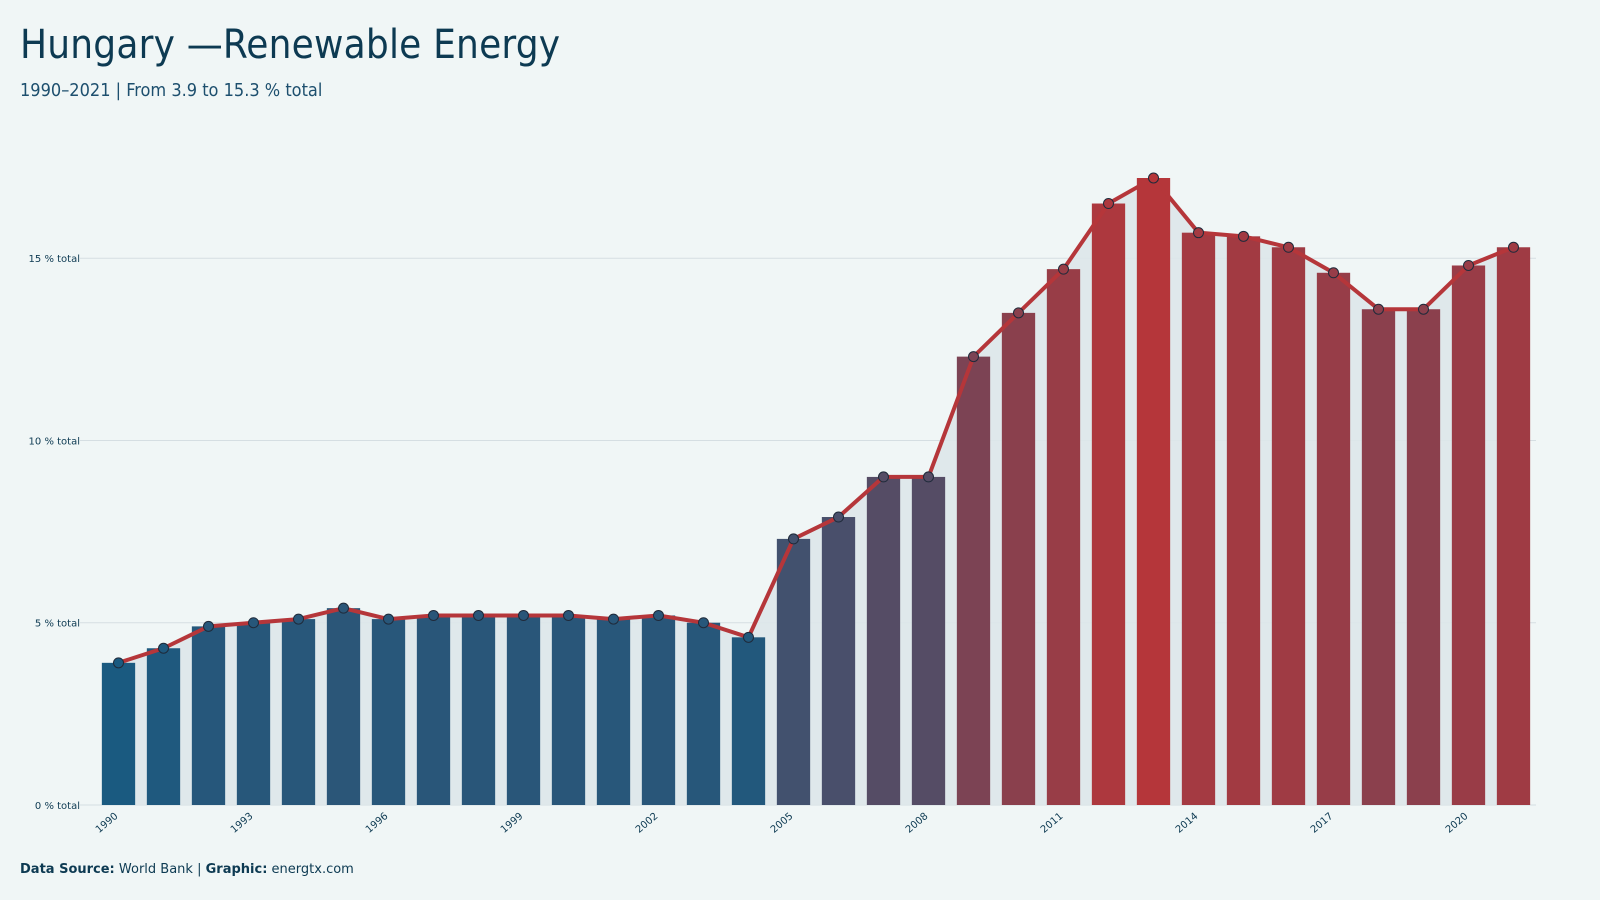 This screenshot has width=1600, height=900. Describe the element at coordinates (236, 869) in the screenshot. I see `graphic-label: Graphic:` at that location.